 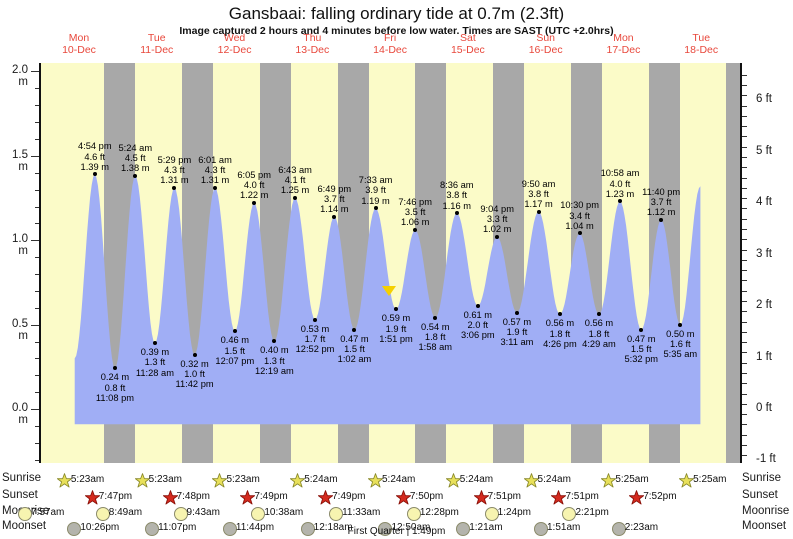 What do you see at coordinates (215, 180) in the screenshot?
I see `high-tide-3-m: 1.31 m` at bounding box center [215, 180].